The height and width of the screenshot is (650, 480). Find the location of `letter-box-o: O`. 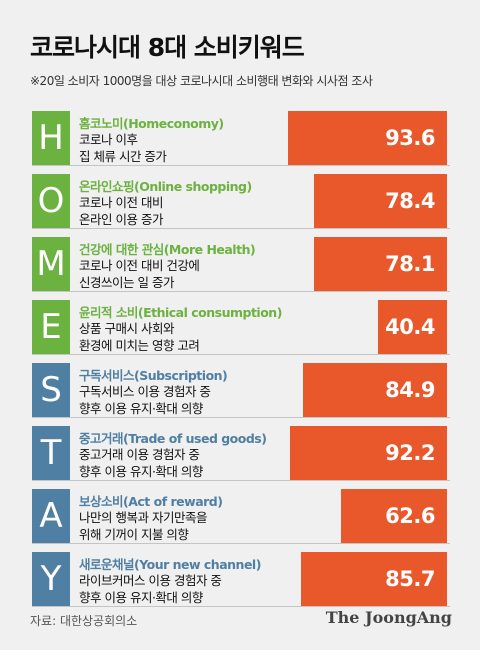

letter-box-o: O is located at coordinates (51, 201).